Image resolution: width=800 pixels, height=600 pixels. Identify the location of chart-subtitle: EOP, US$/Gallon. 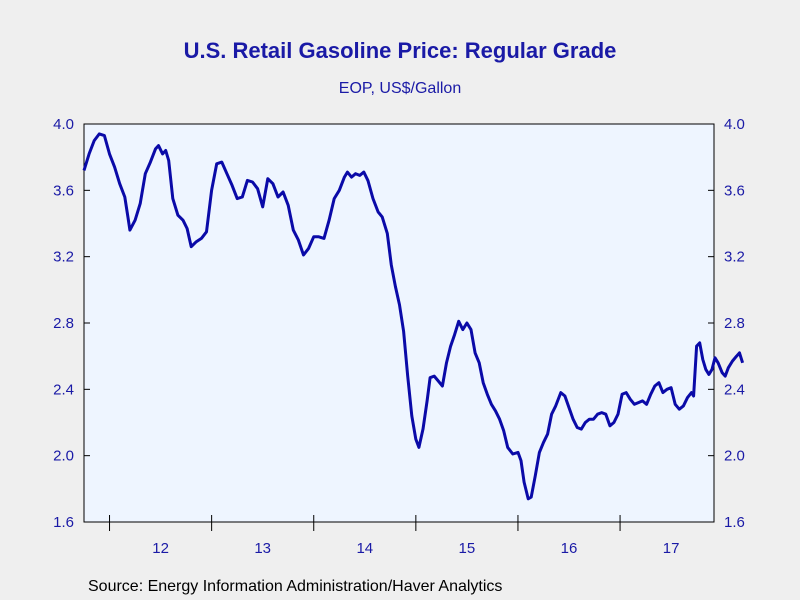
(400, 88).